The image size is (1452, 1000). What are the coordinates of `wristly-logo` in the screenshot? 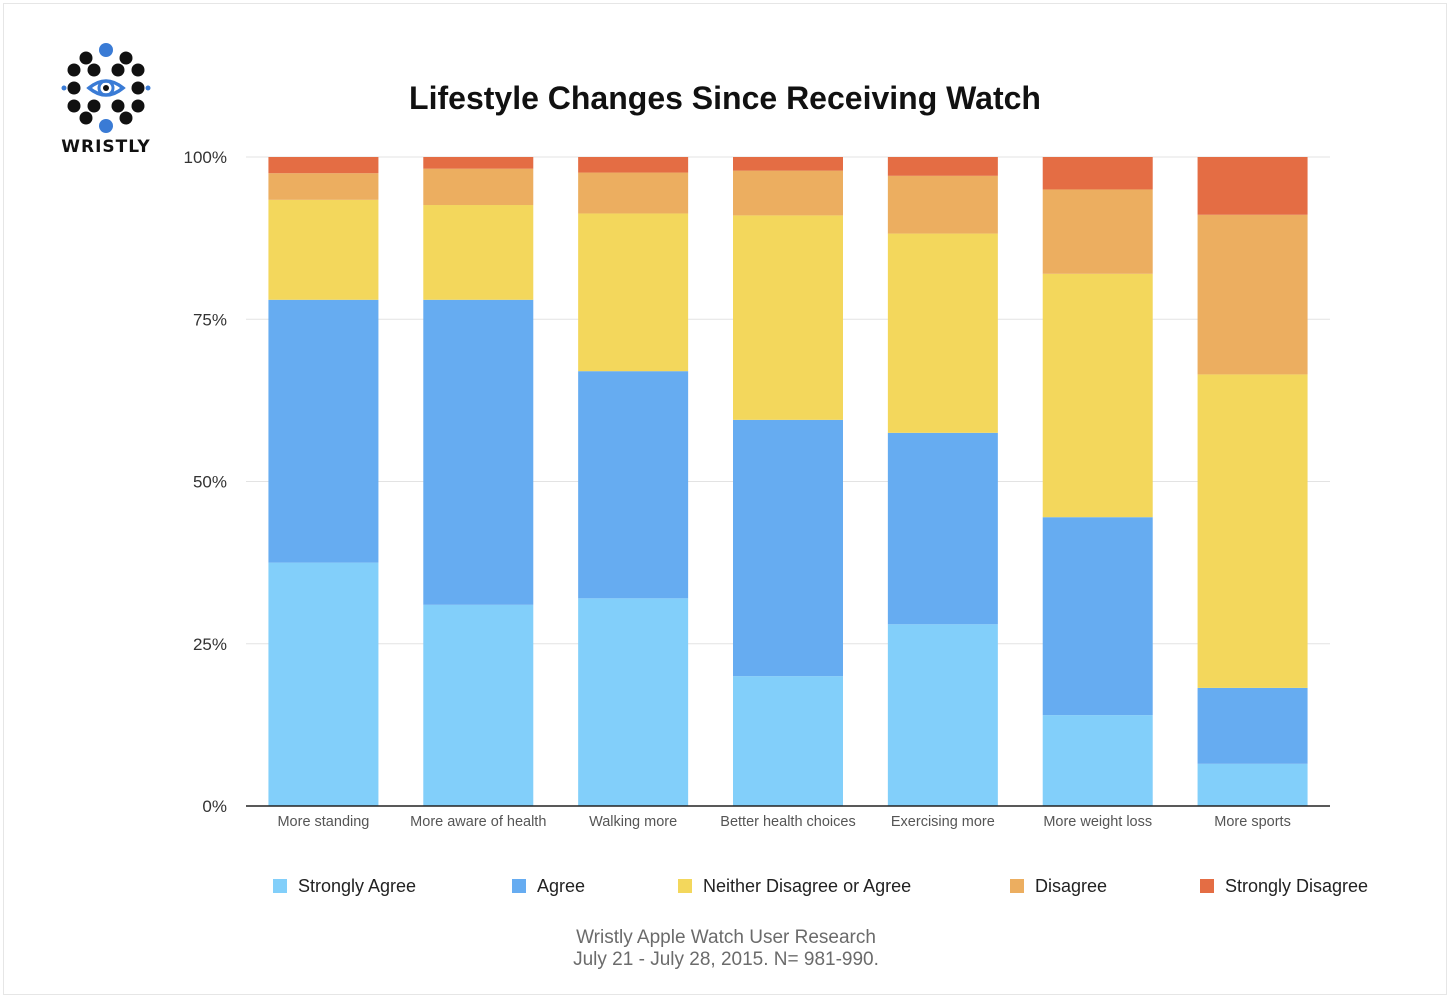 It's located at (106, 88).